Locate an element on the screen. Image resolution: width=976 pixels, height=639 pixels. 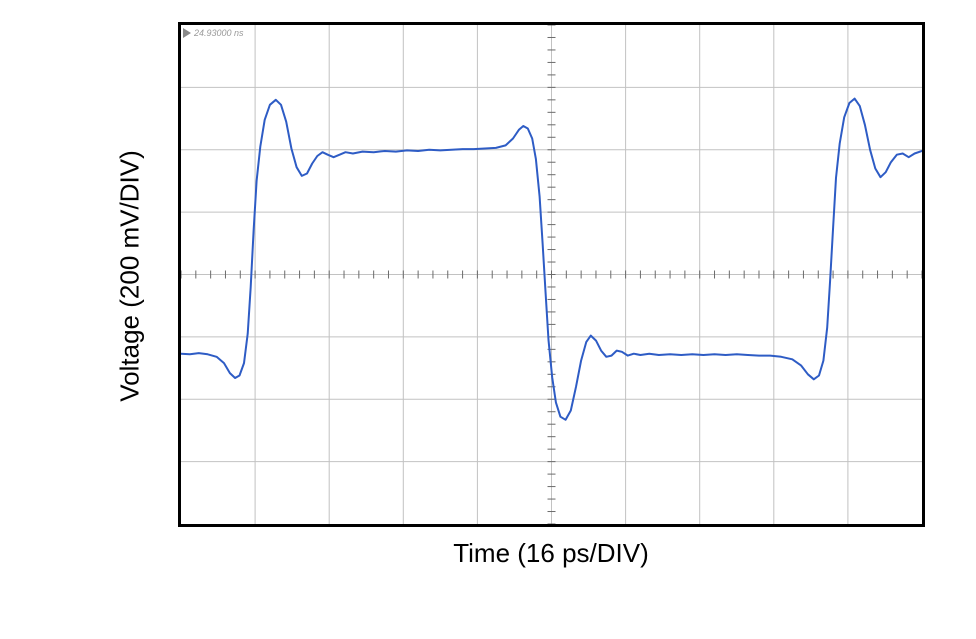
x-axis-label: Time (16 ps/DIV) is located at coordinates (551, 553).